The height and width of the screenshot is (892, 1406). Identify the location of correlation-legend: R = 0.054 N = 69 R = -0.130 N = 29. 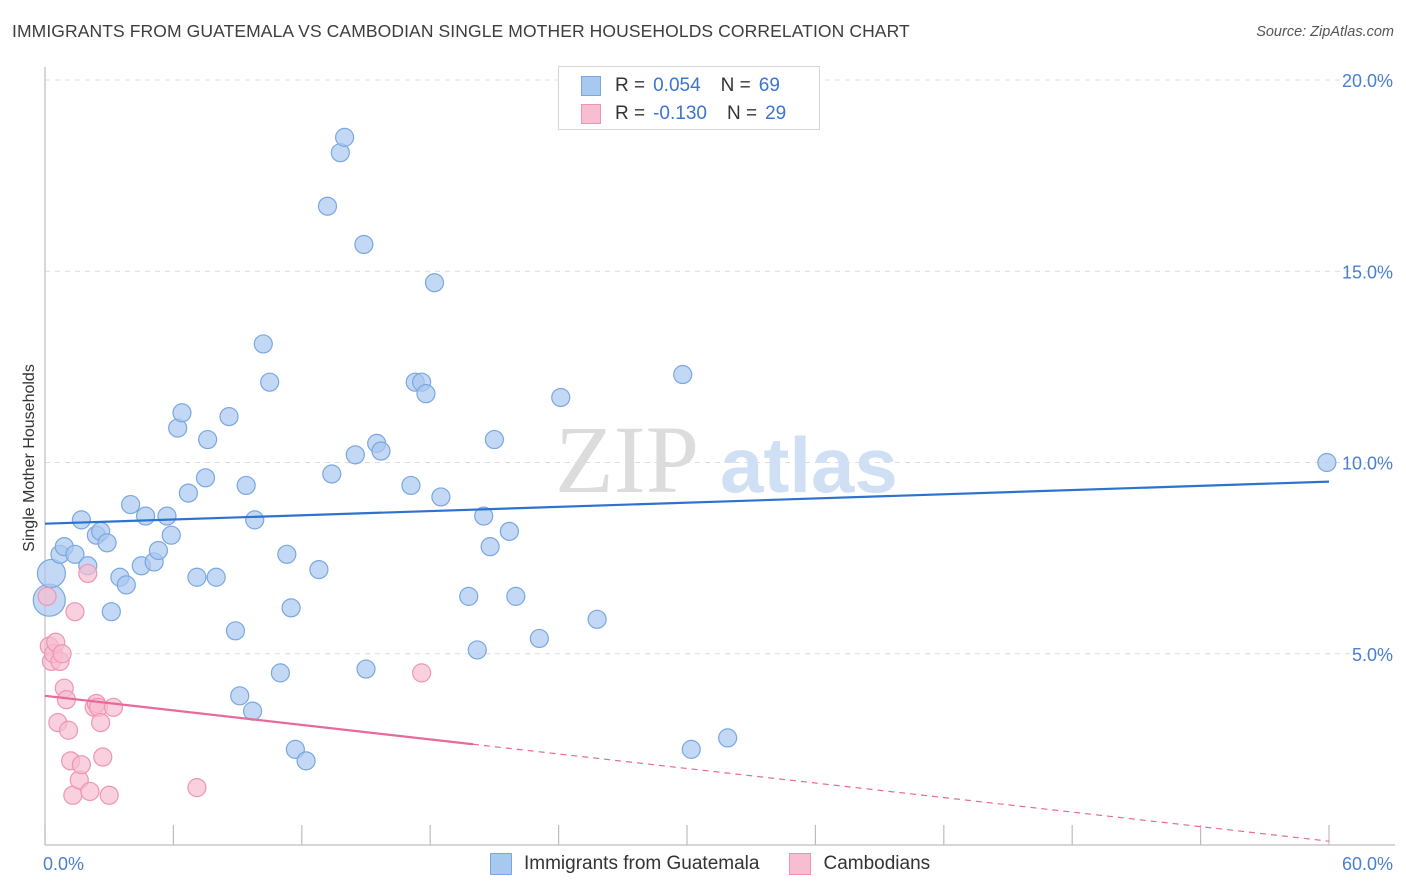
(689, 98).